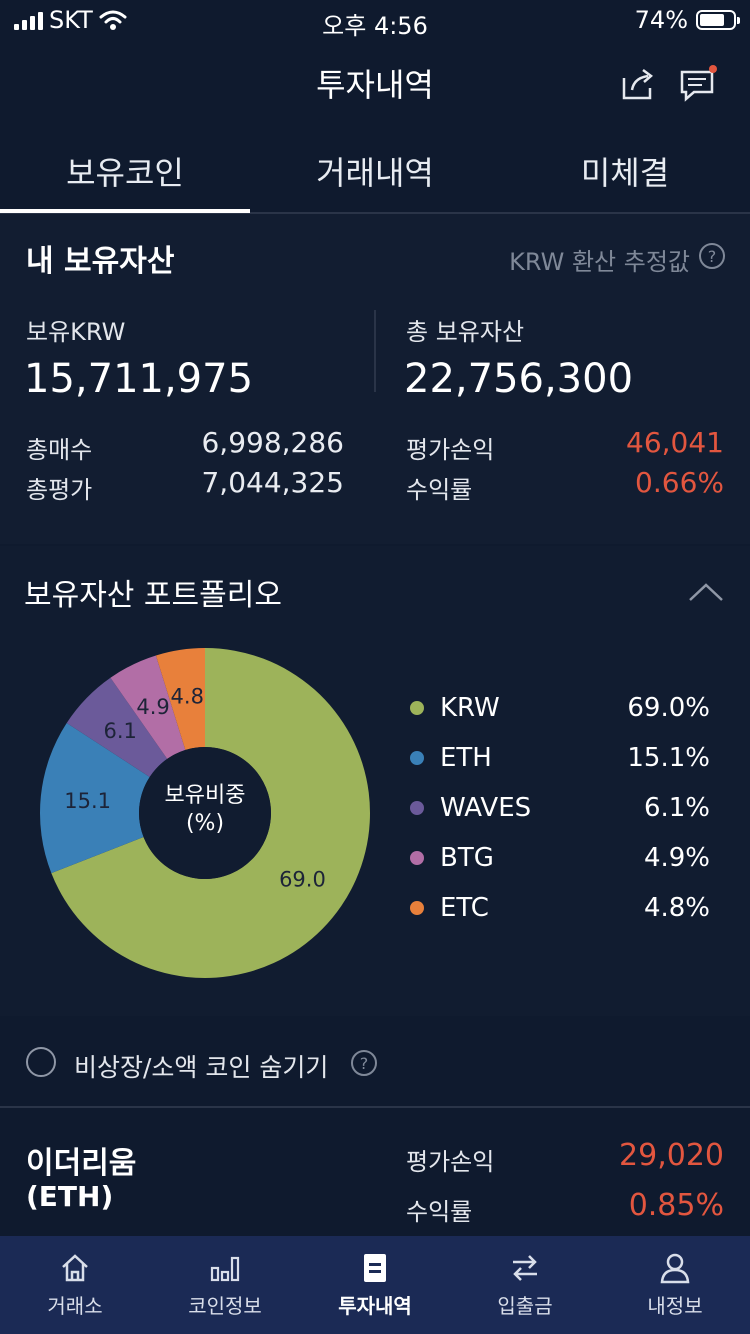  What do you see at coordinates (676, 1205) in the screenshot?
I see `coin-return-value: 0.85%` at bounding box center [676, 1205].